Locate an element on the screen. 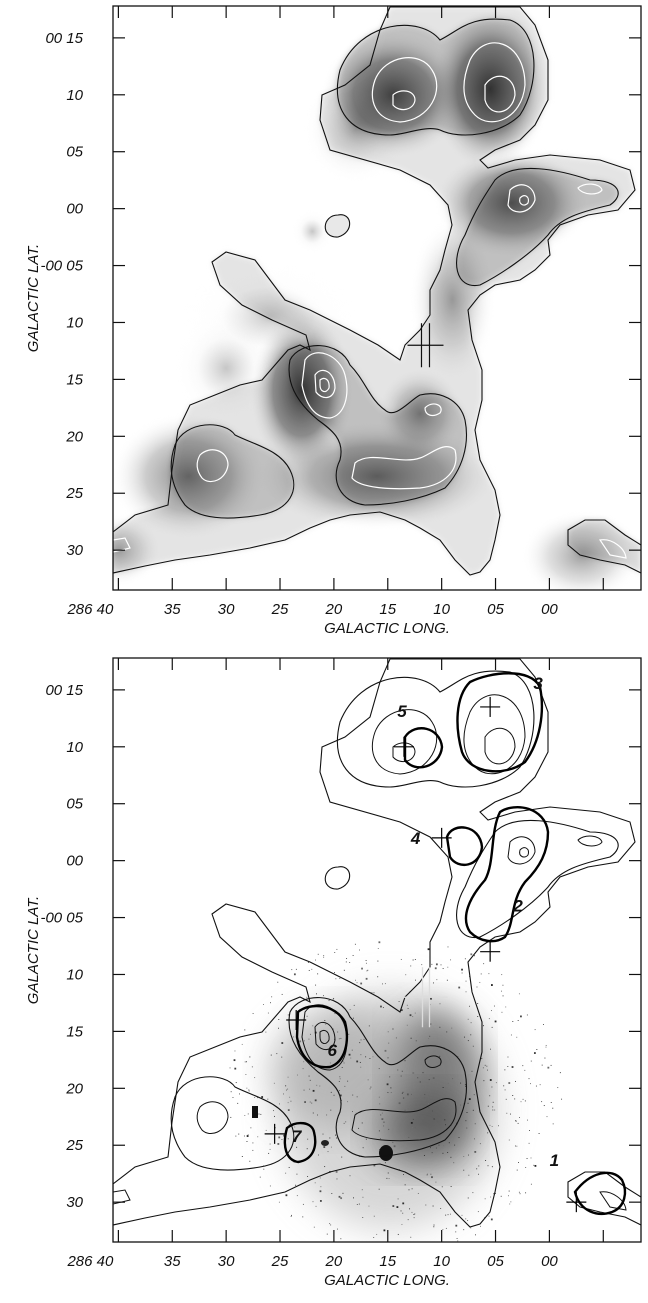 This screenshot has width=648, height=1303. x-tick-label: 15 is located at coordinates (387, 1261).